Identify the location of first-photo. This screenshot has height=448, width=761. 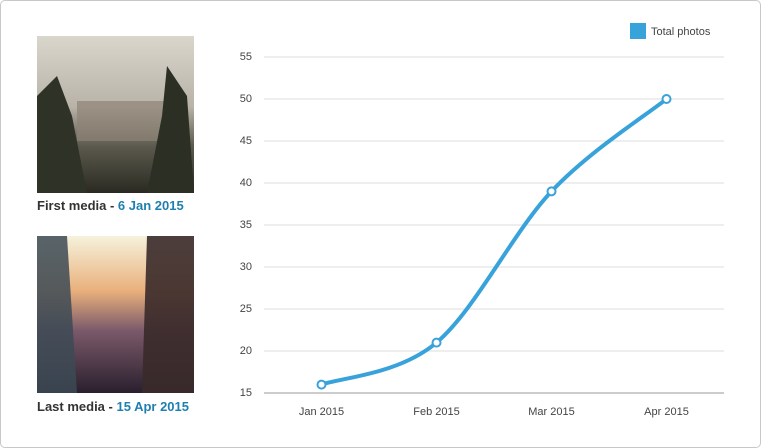
(115, 114).